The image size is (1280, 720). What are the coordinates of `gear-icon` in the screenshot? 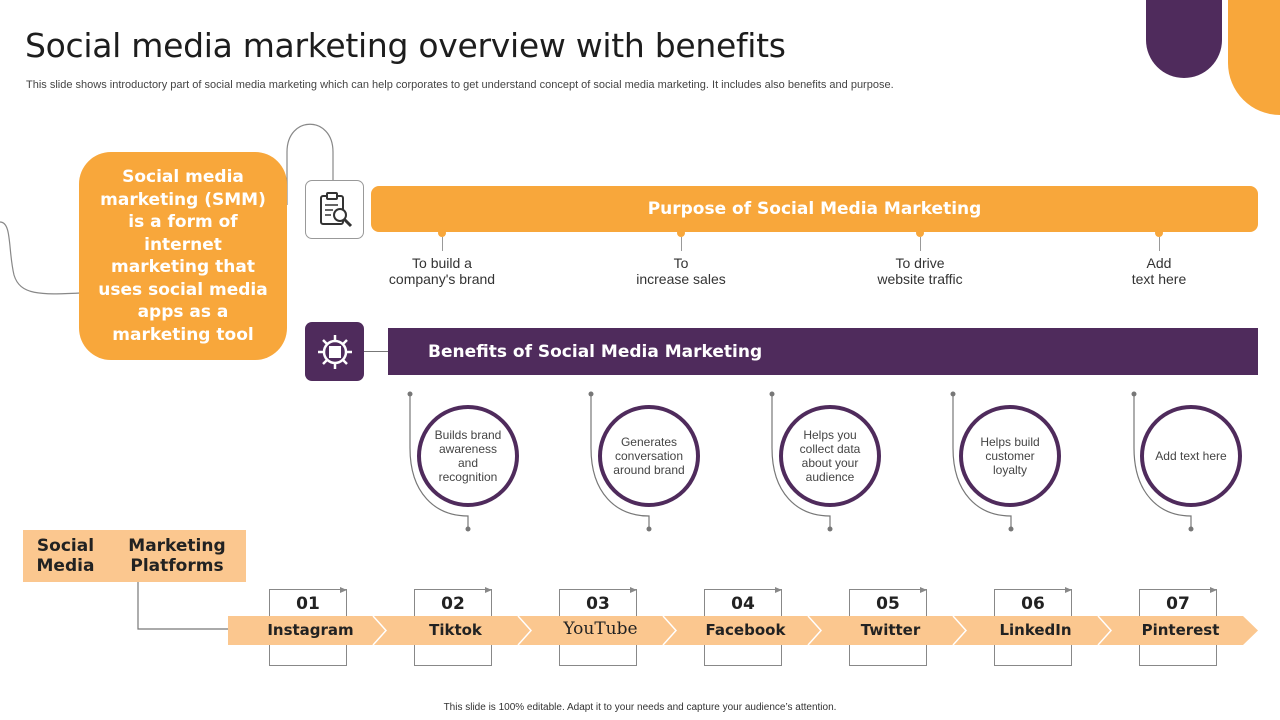 It's located at (334, 351).